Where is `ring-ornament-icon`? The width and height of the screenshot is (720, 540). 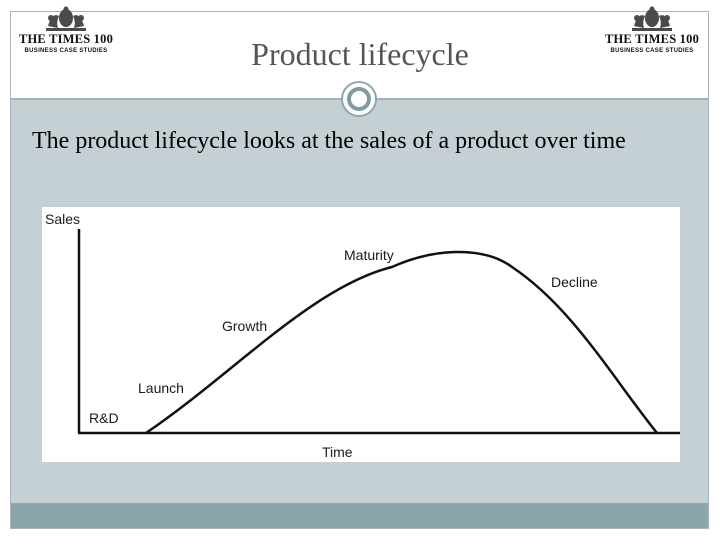
ring-ornament-icon is located at coordinates (359, 99).